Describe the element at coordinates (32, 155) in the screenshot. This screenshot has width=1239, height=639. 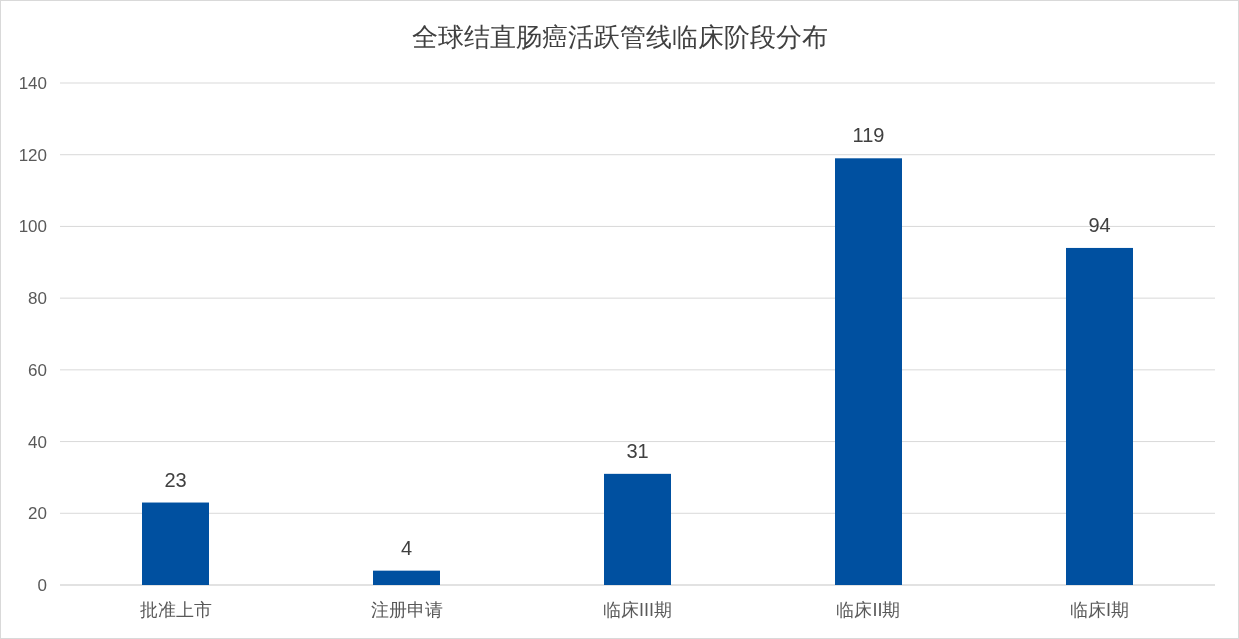
I see `y-tick-label: 120` at that location.